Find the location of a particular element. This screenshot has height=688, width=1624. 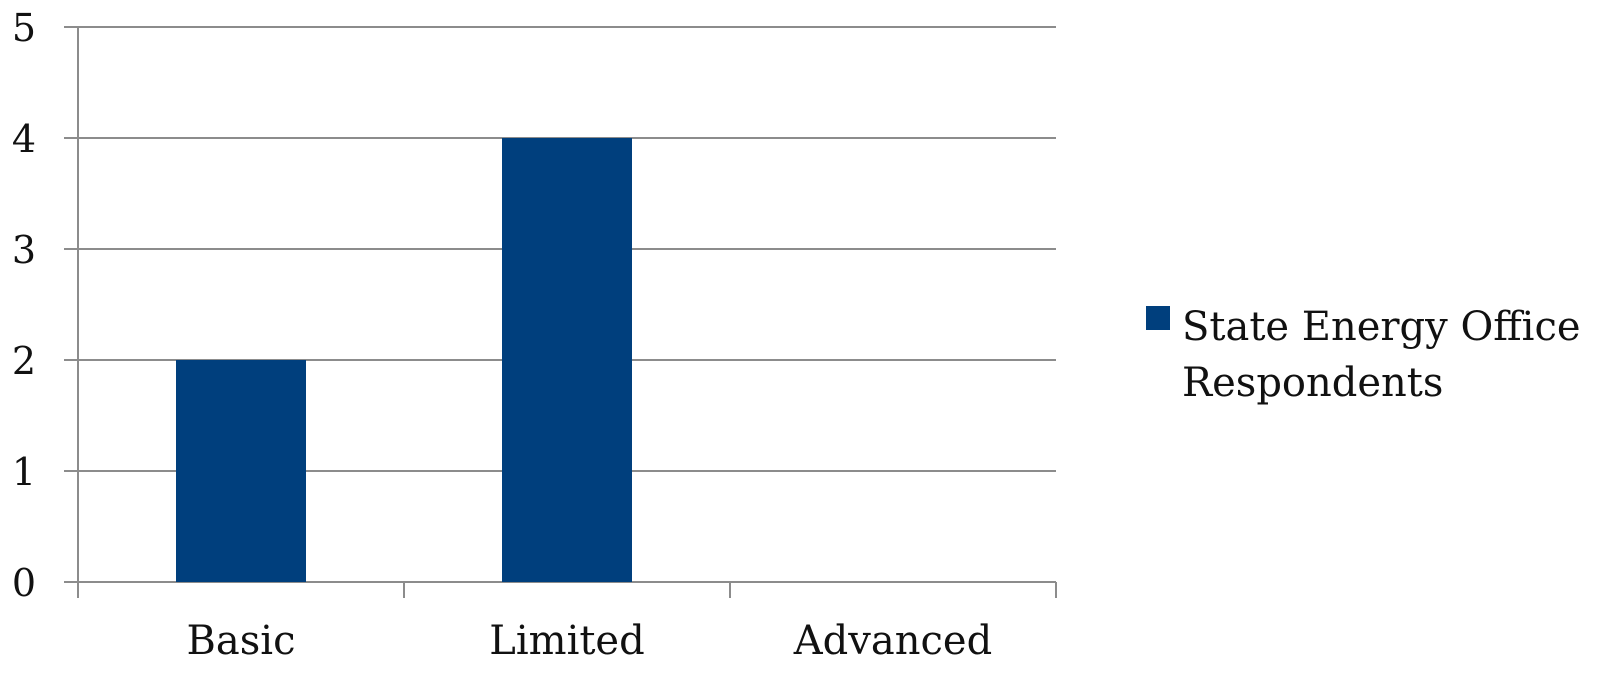

y-tick-label: 1 is located at coordinates (24, 472).